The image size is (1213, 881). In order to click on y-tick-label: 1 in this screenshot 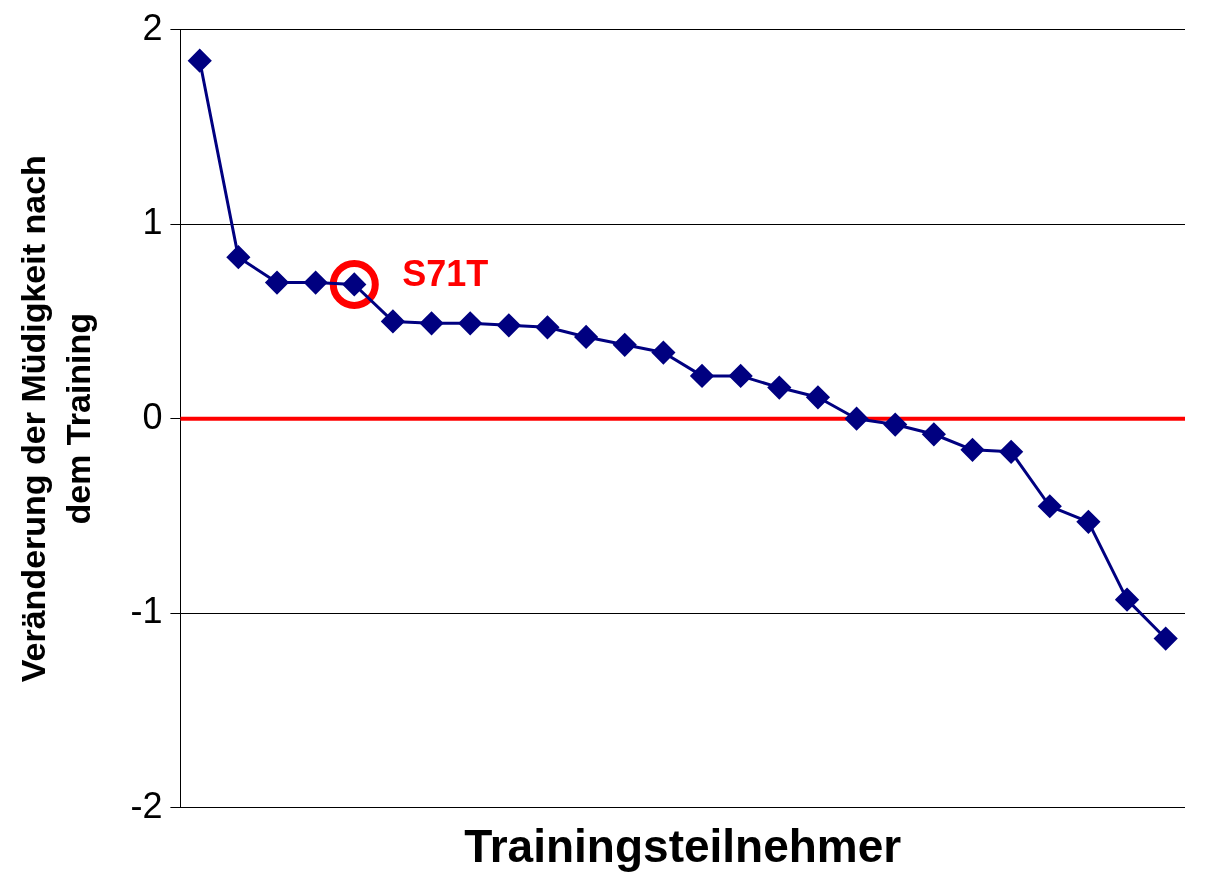, I will do `click(152, 222)`.